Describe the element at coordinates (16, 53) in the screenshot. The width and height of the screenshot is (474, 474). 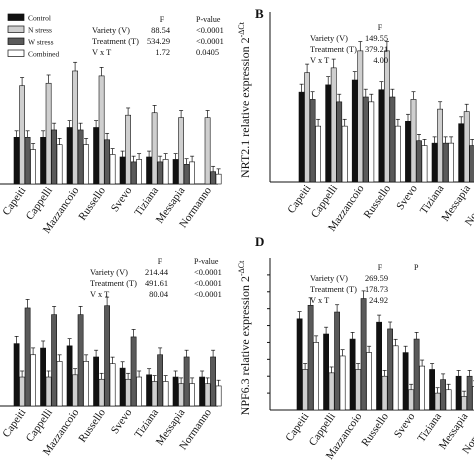
I see `legend-swatch` at that location.